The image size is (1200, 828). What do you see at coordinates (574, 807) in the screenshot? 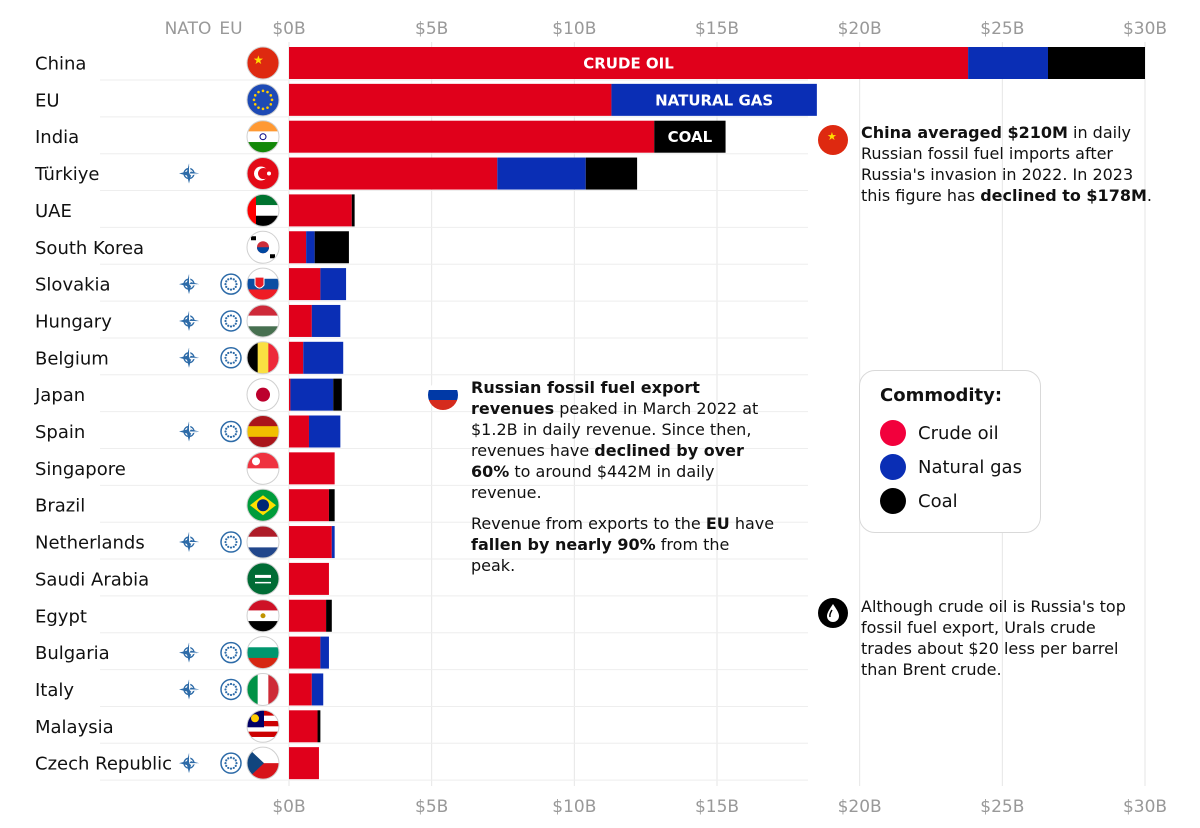
I see `tick-label-bottom: $10B` at bounding box center [574, 807].